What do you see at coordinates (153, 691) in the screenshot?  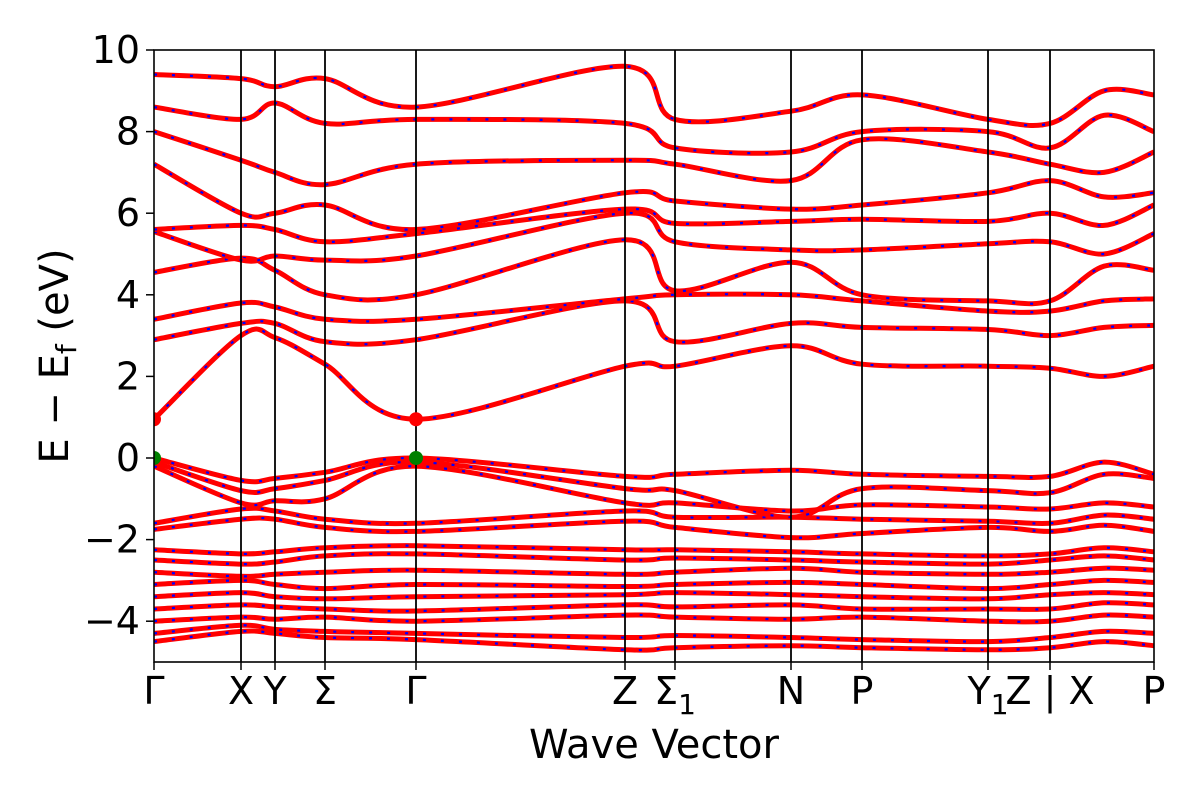 I see `x-tick-label-0: Γ` at bounding box center [153, 691].